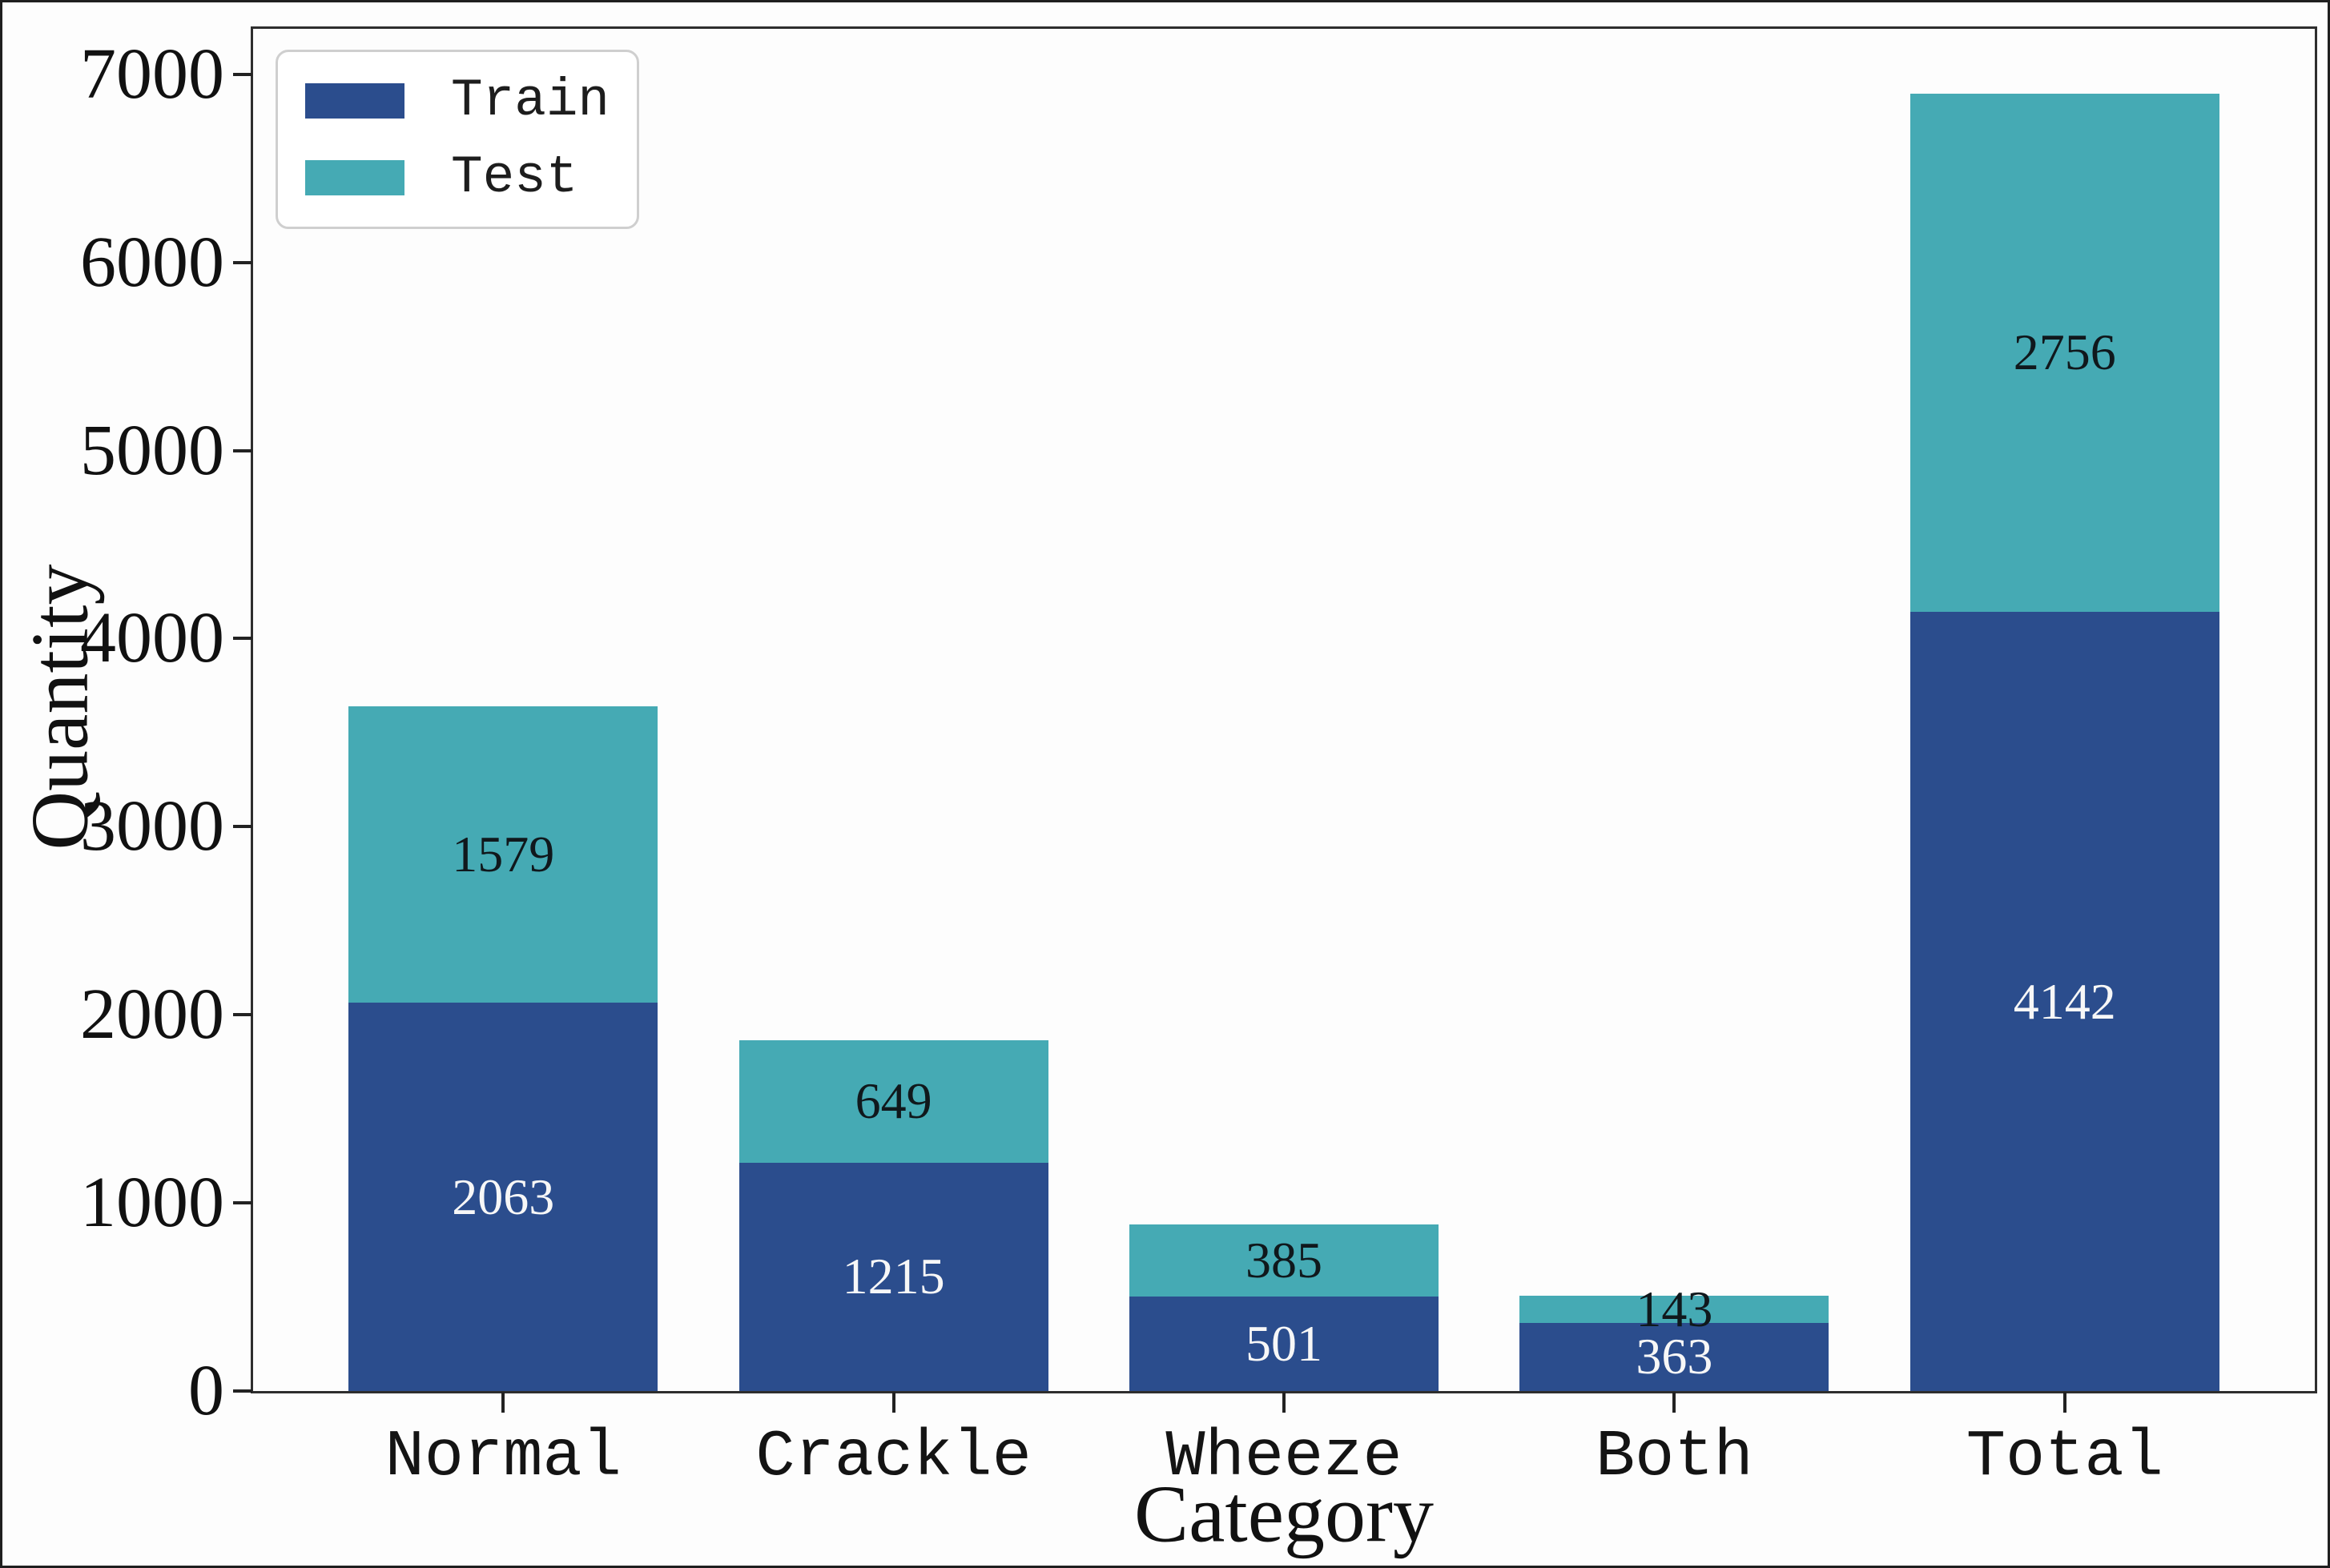  I want to click on legend-item-test: Test, so click(457, 177).